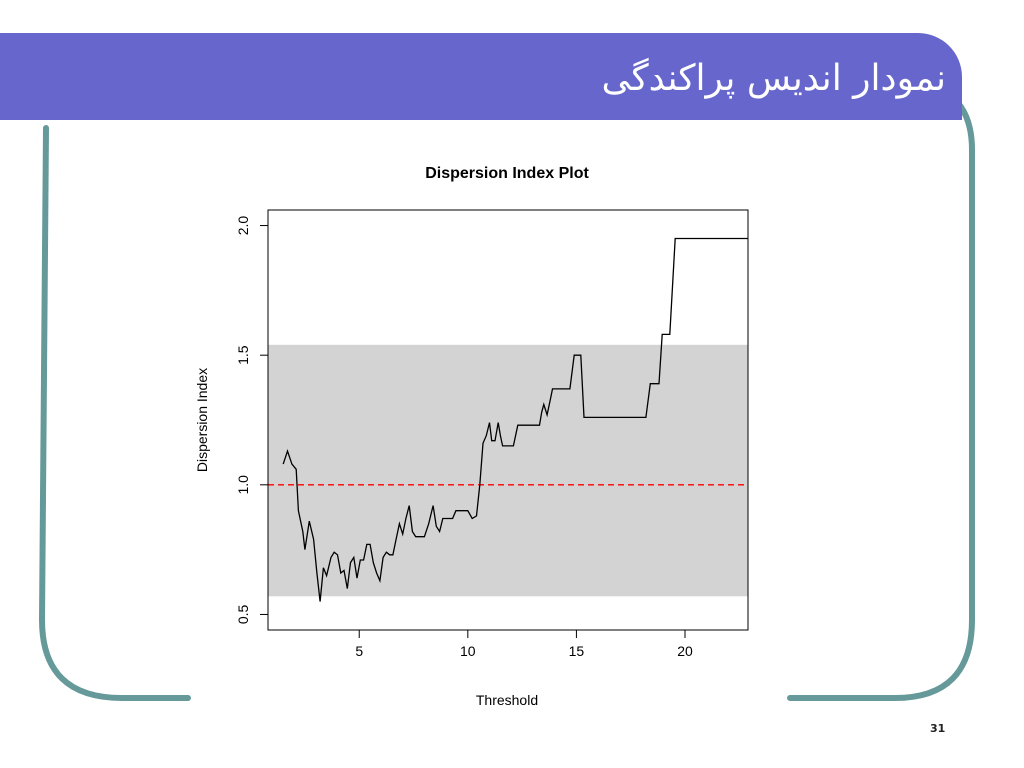  Describe the element at coordinates (252, 420) in the screenshot. I see `y-axis: 0.5 1.0 1.5 2.0` at that location.